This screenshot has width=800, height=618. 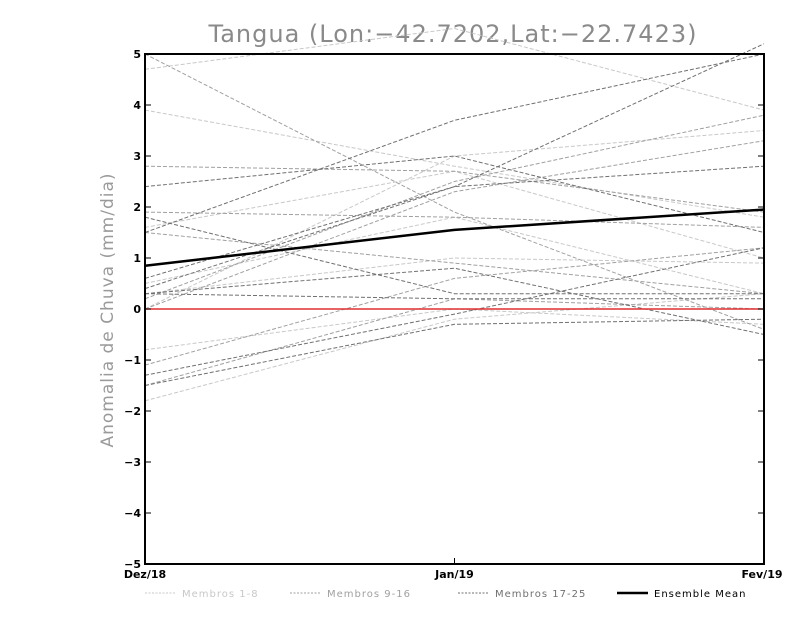 What do you see at coordinates (132, 513) in the screenshot?
I see `y-tick-label: −4` at bounding box center [132, 513].